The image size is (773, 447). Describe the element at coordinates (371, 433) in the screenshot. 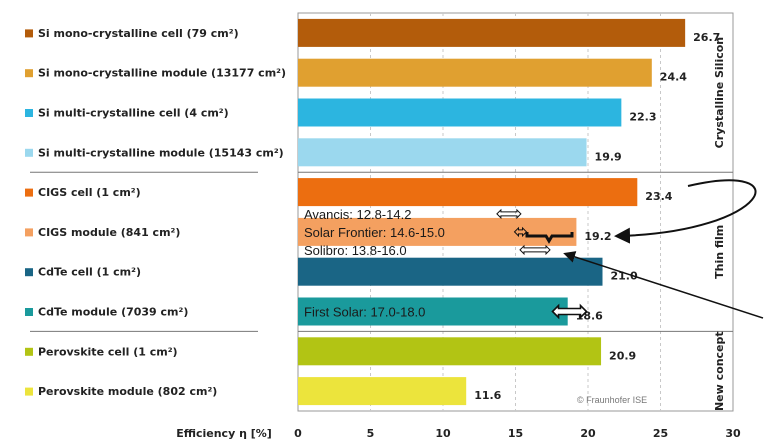

I see `x-tick-label: 5` at that location.